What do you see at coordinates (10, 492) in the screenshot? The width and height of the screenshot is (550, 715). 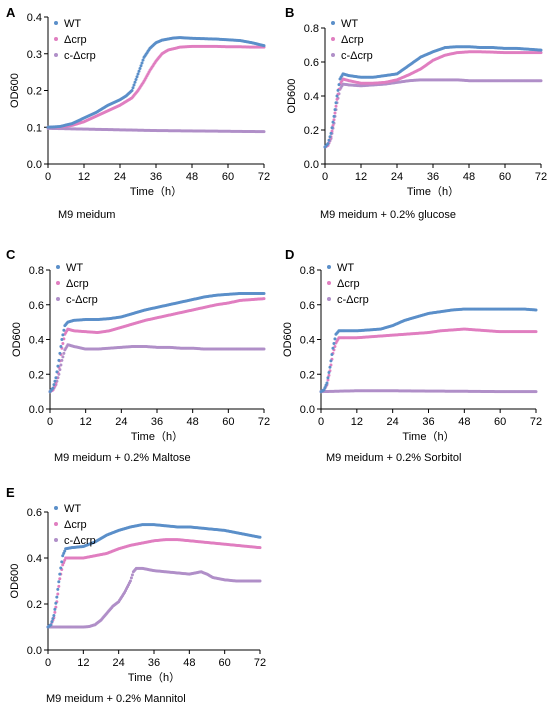 I see `panel-letter: E` at bounding box center [10, 492].